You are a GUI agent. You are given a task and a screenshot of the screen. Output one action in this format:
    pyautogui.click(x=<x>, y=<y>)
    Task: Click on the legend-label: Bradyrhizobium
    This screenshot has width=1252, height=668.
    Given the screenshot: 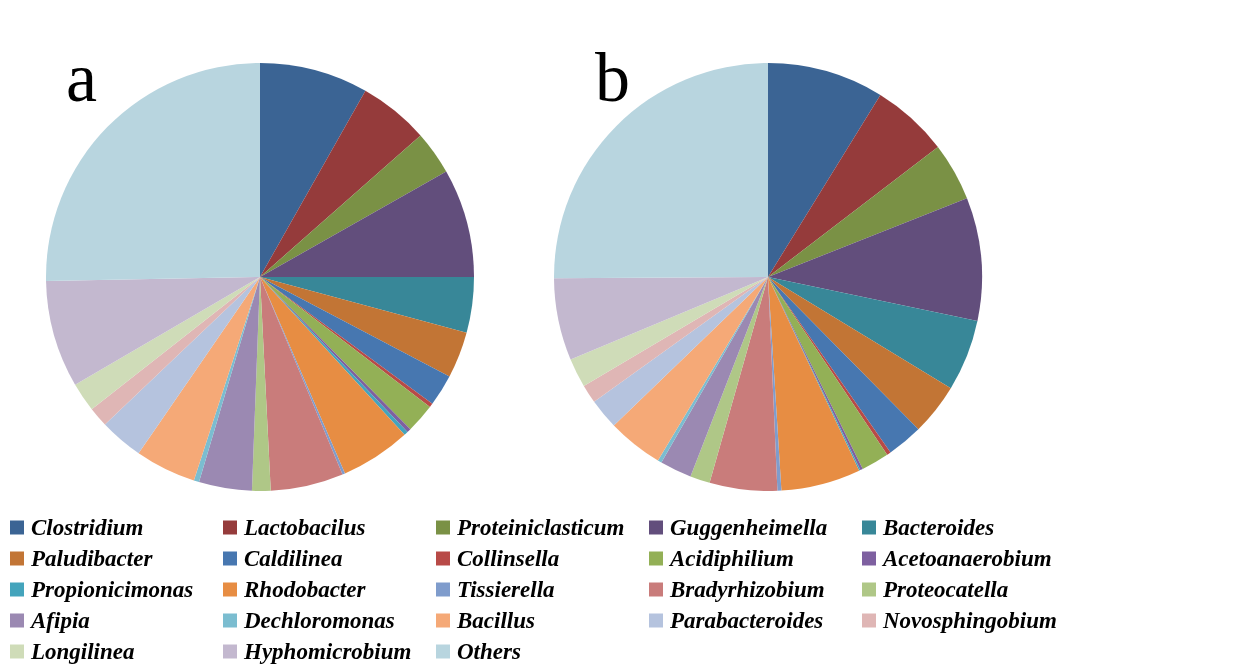 What is the action you would take?
    pyautogui.click(x=747, y=589)
    